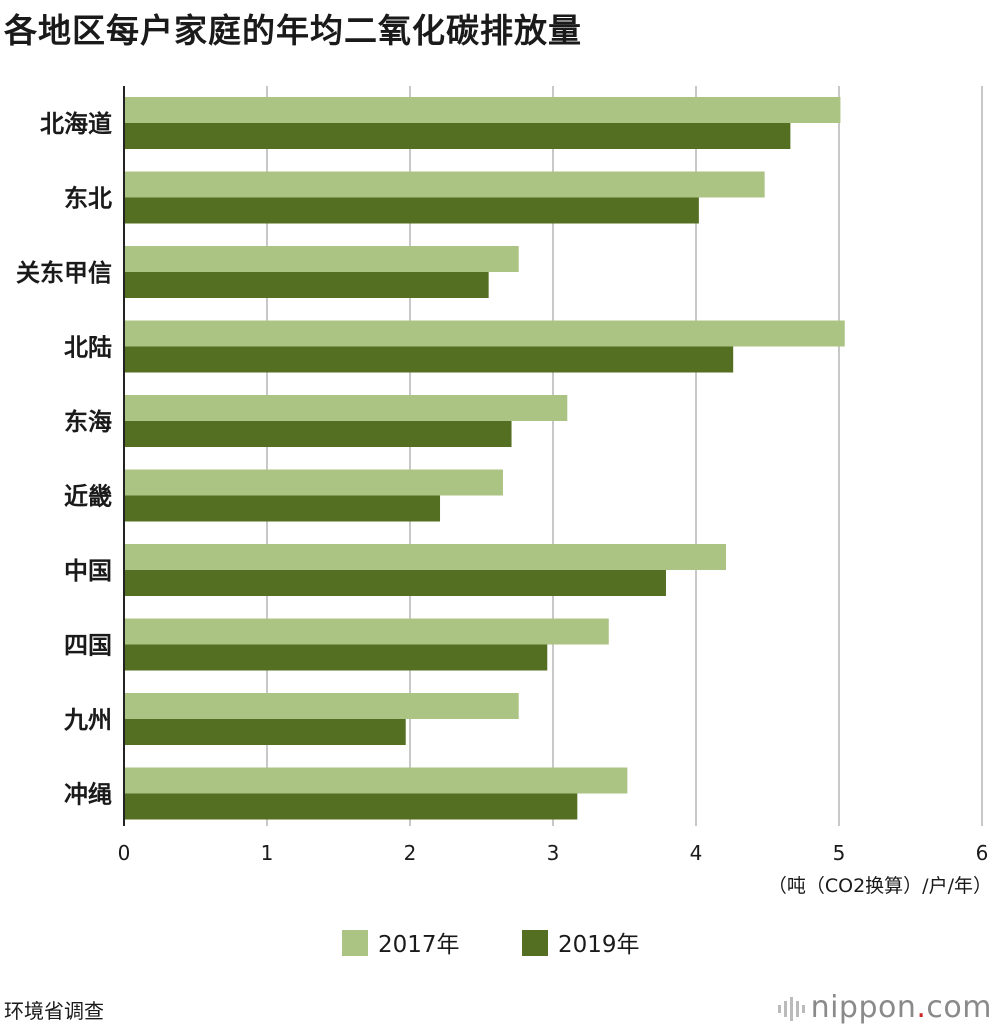 This screenshot has width=1000, height=1030. Describe the element at coordinates (355, 943) in the screenshot. I see `legend-swatch-2017年` at that location.